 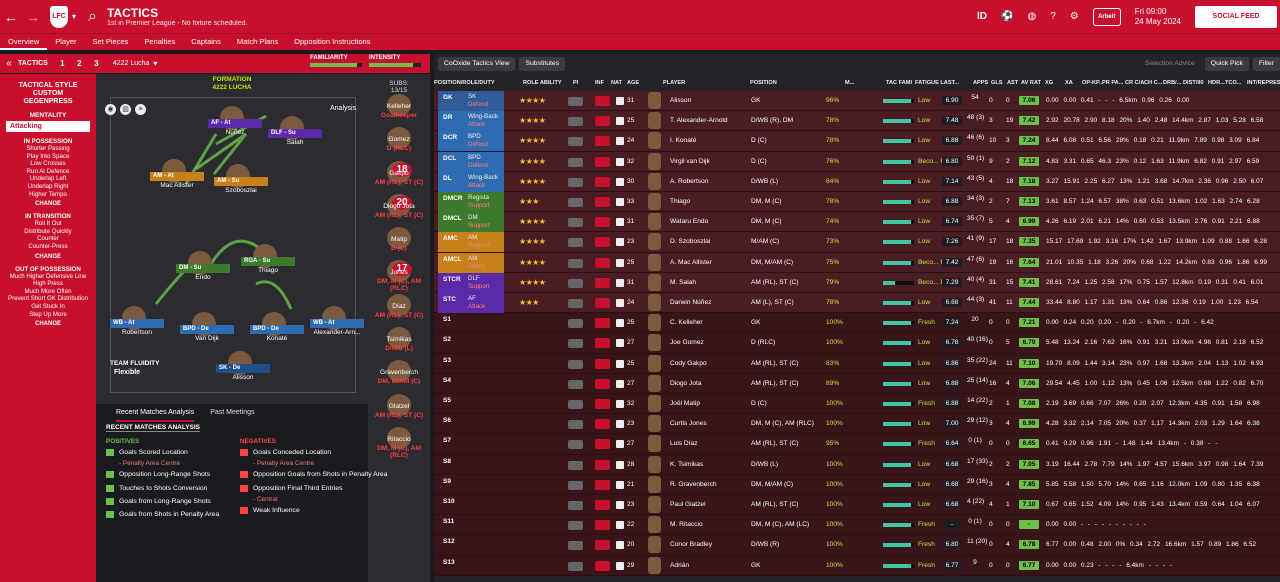 I want to click on column-header: ROLE ABILITY, so click(x=542, y=83).